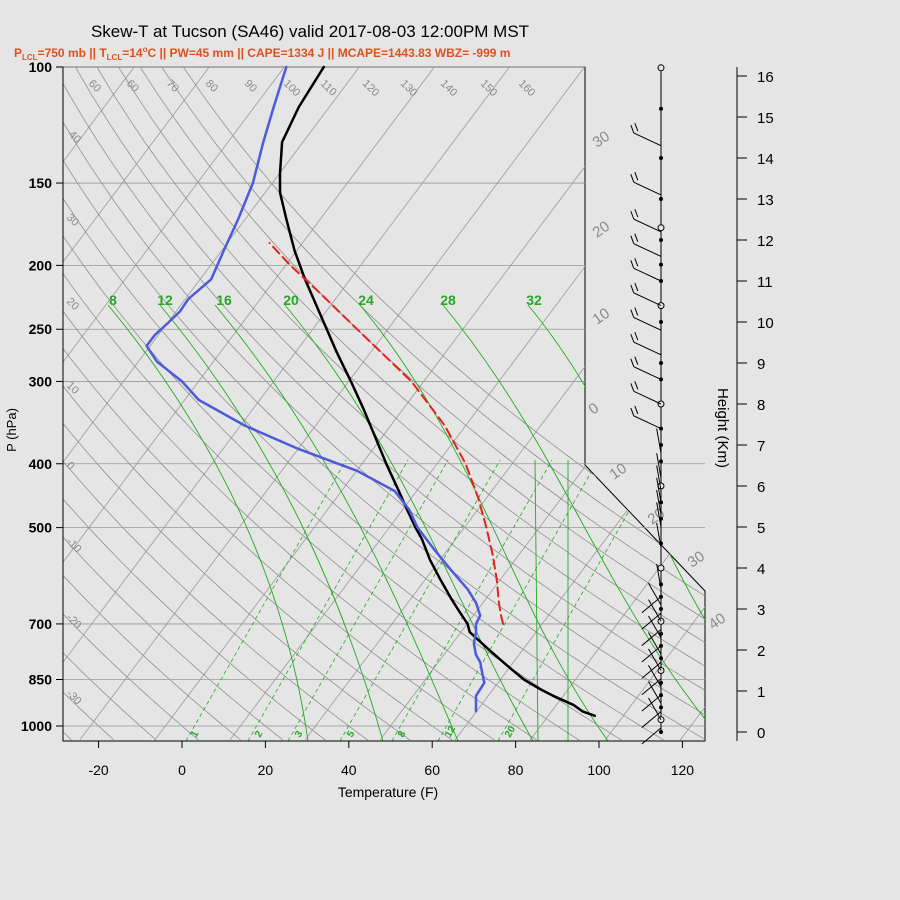 This screenshot has width=900, height=900. Describe the element at coordinates (717, 621) in the screenshot. I see `isotherm-label: 40` at that location.